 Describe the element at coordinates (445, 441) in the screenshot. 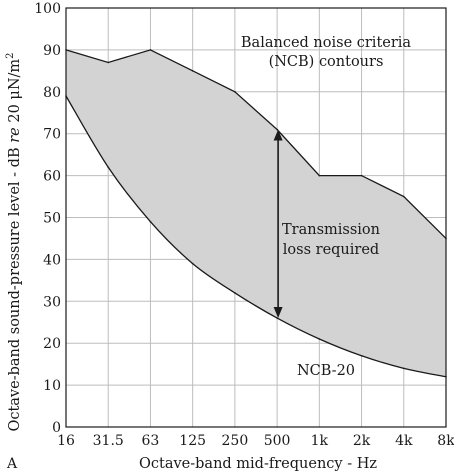

I see `x-tick-8k: 8k` at that location.